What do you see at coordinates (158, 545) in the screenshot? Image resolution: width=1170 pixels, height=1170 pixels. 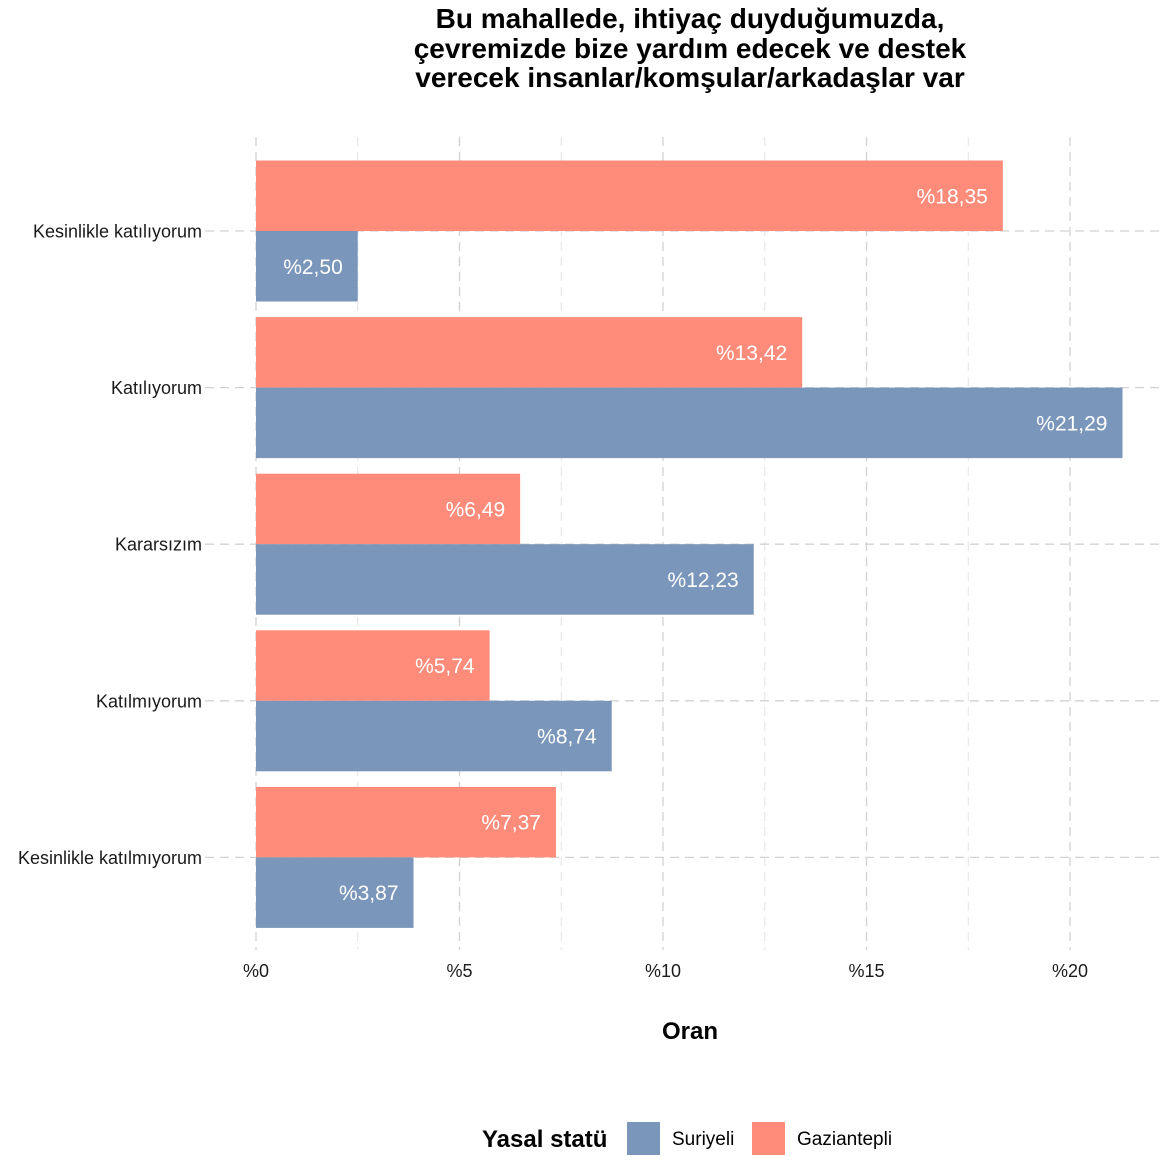 I see `y-tick-label: Kararsızım` at bounding box center [158, 545].